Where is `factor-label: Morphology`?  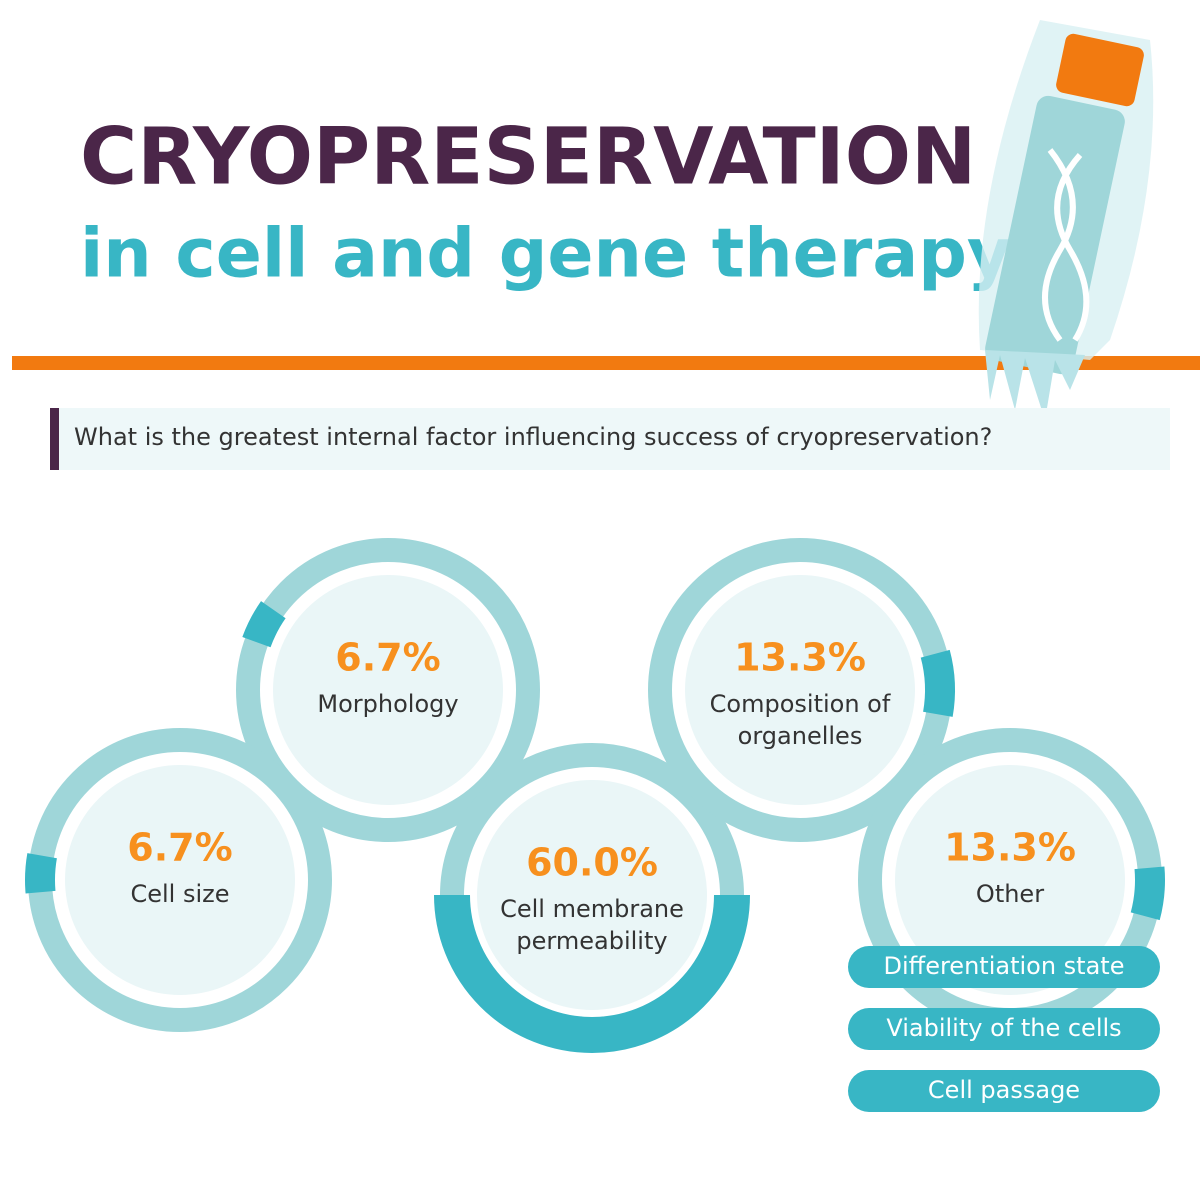
factor-label: Morphology is located at coordinates (387, 704).